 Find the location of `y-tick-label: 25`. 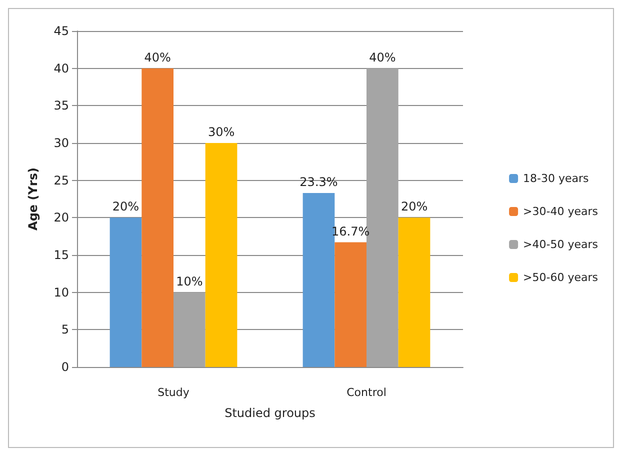

y-tick-label: 25 is located at coordinates (61, 180).